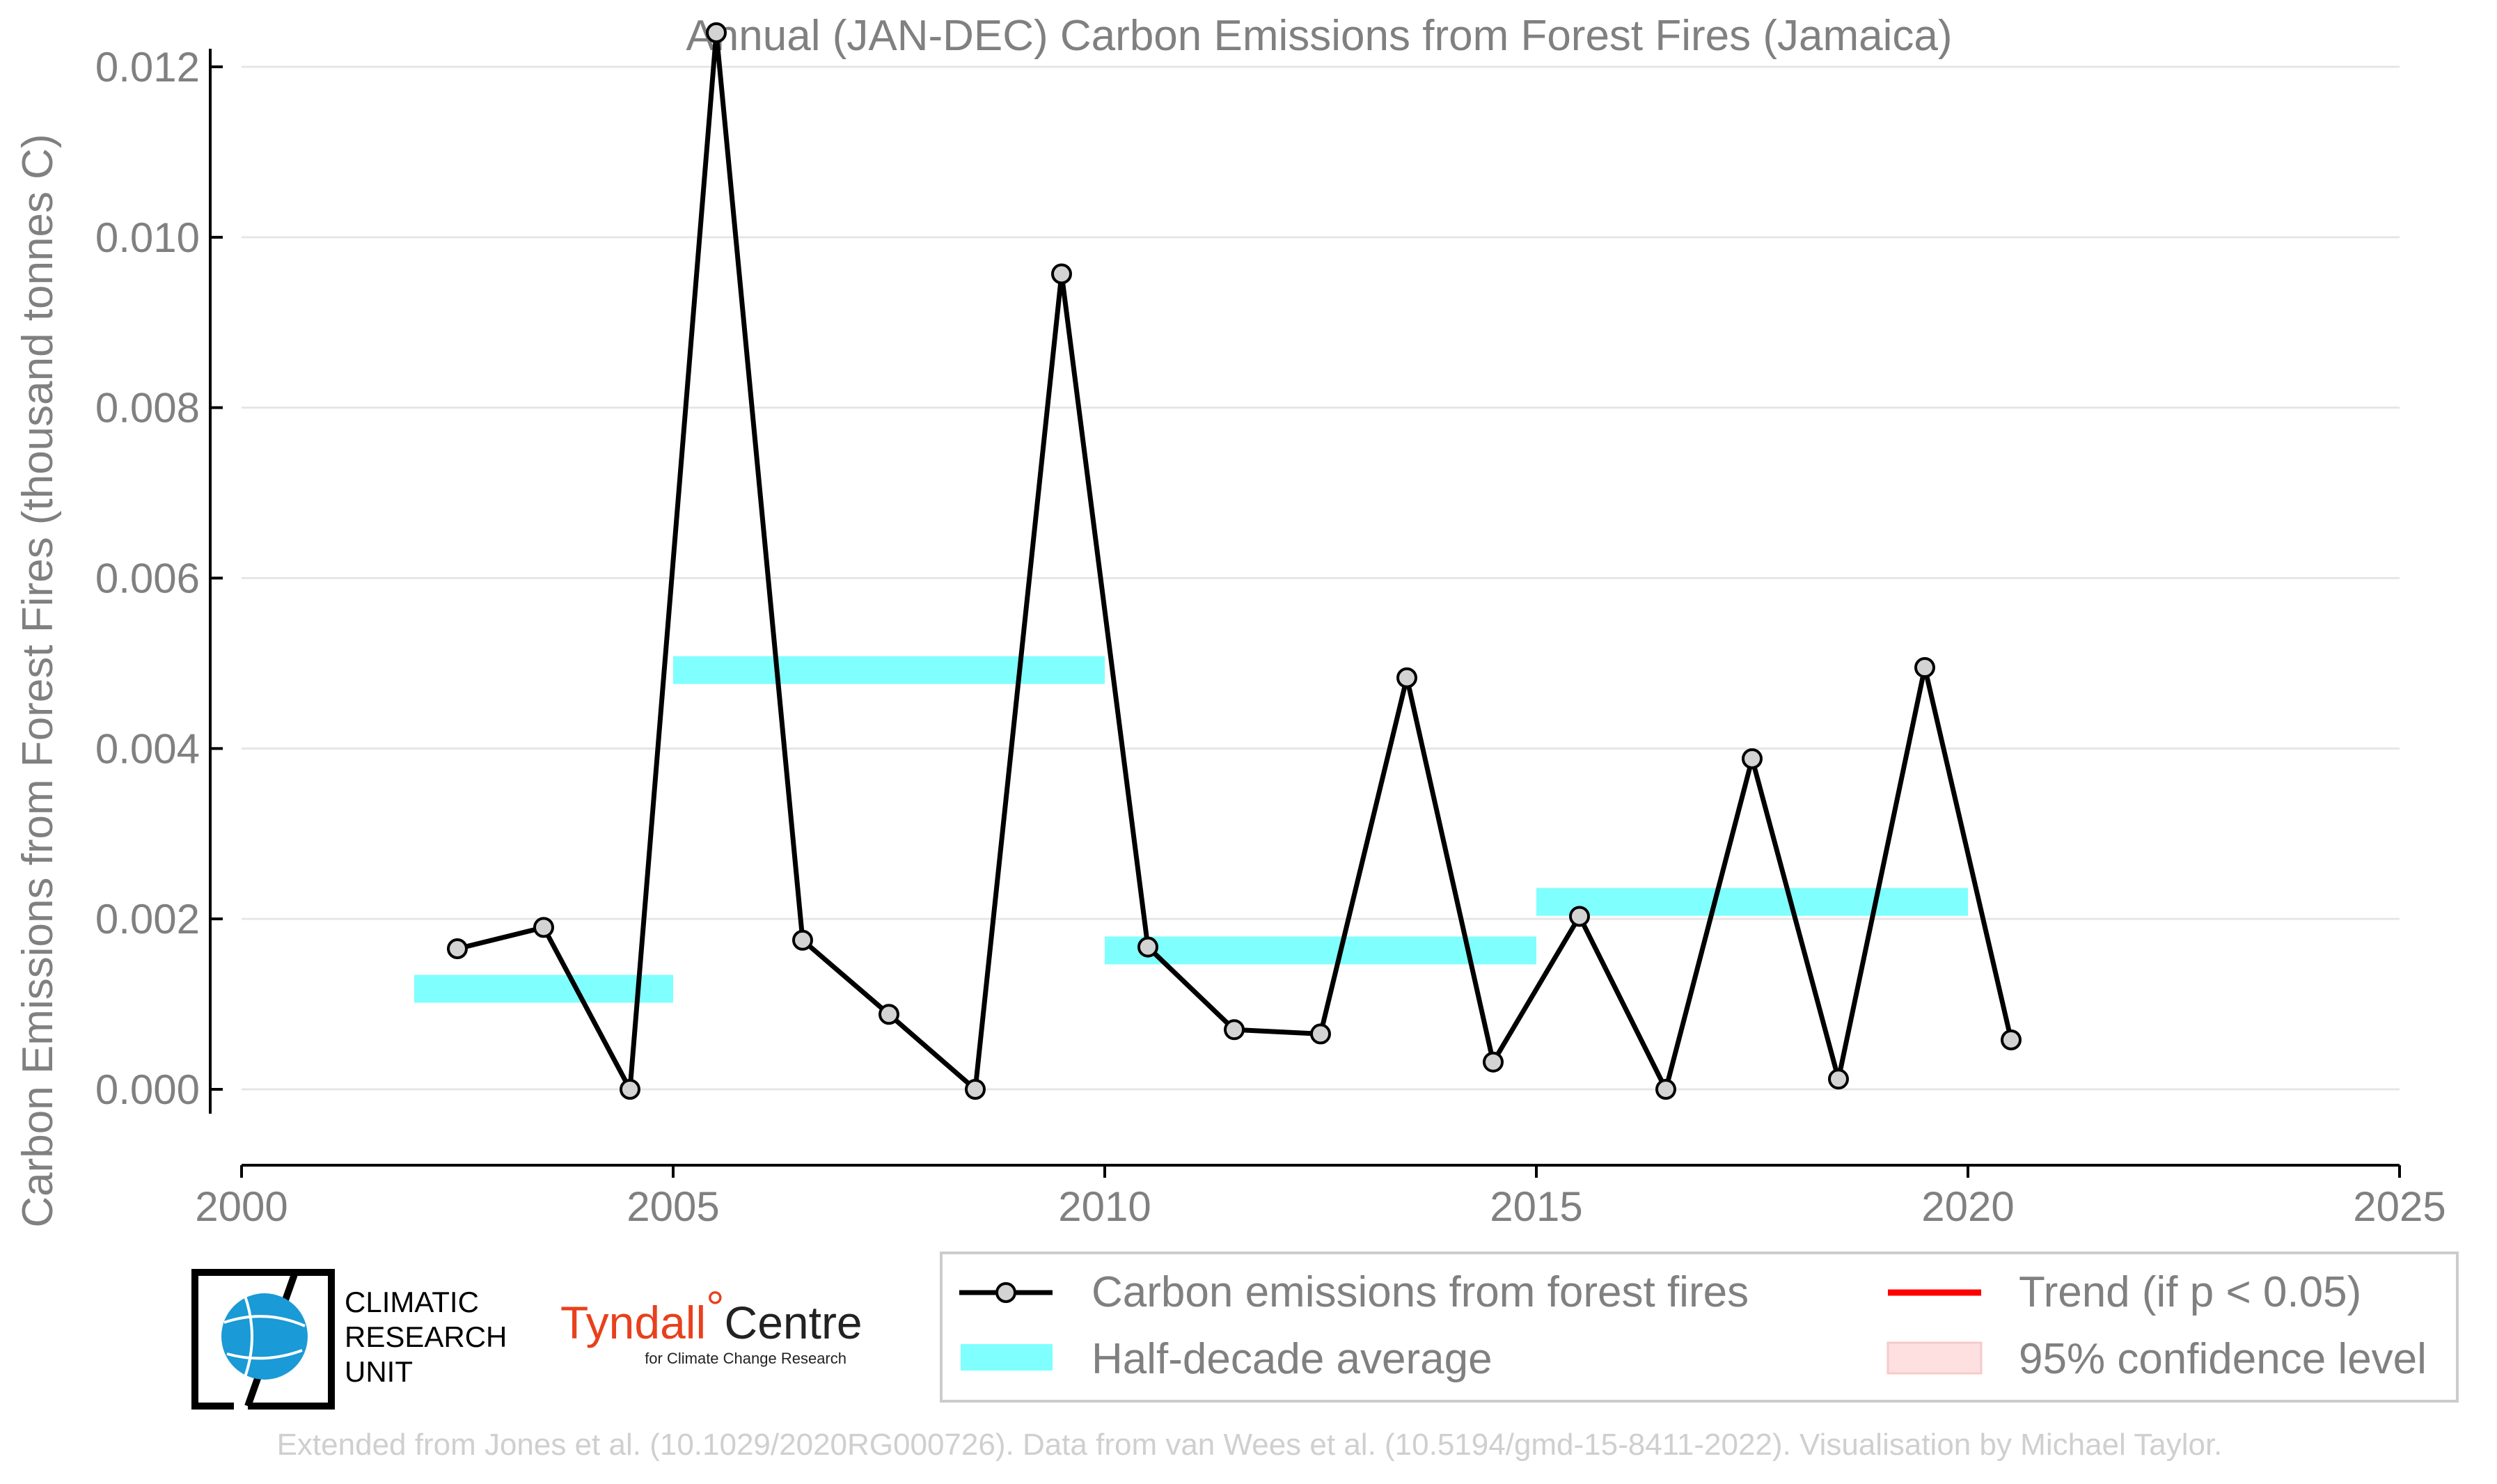  I want to click on half-decade-average-series, so click(1191, 829).